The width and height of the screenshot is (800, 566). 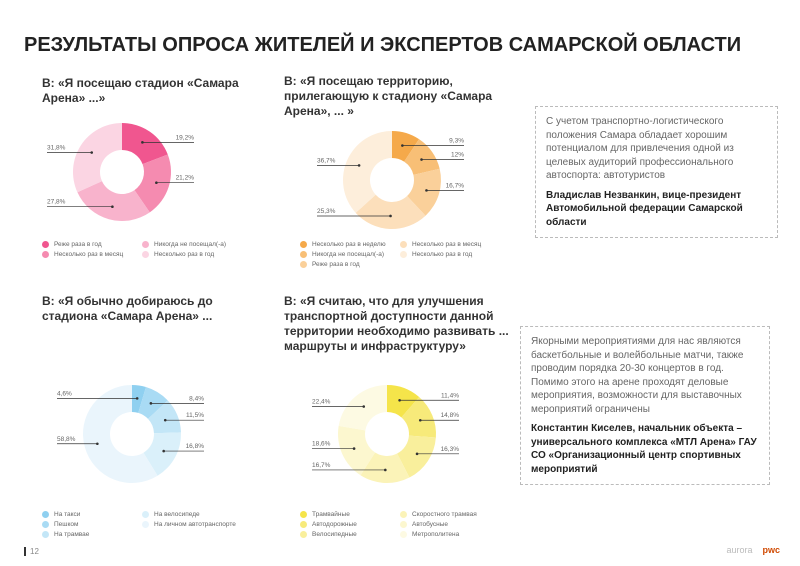 I want to click on partner-logos: aurora pwc, so click(x=710, y=550).